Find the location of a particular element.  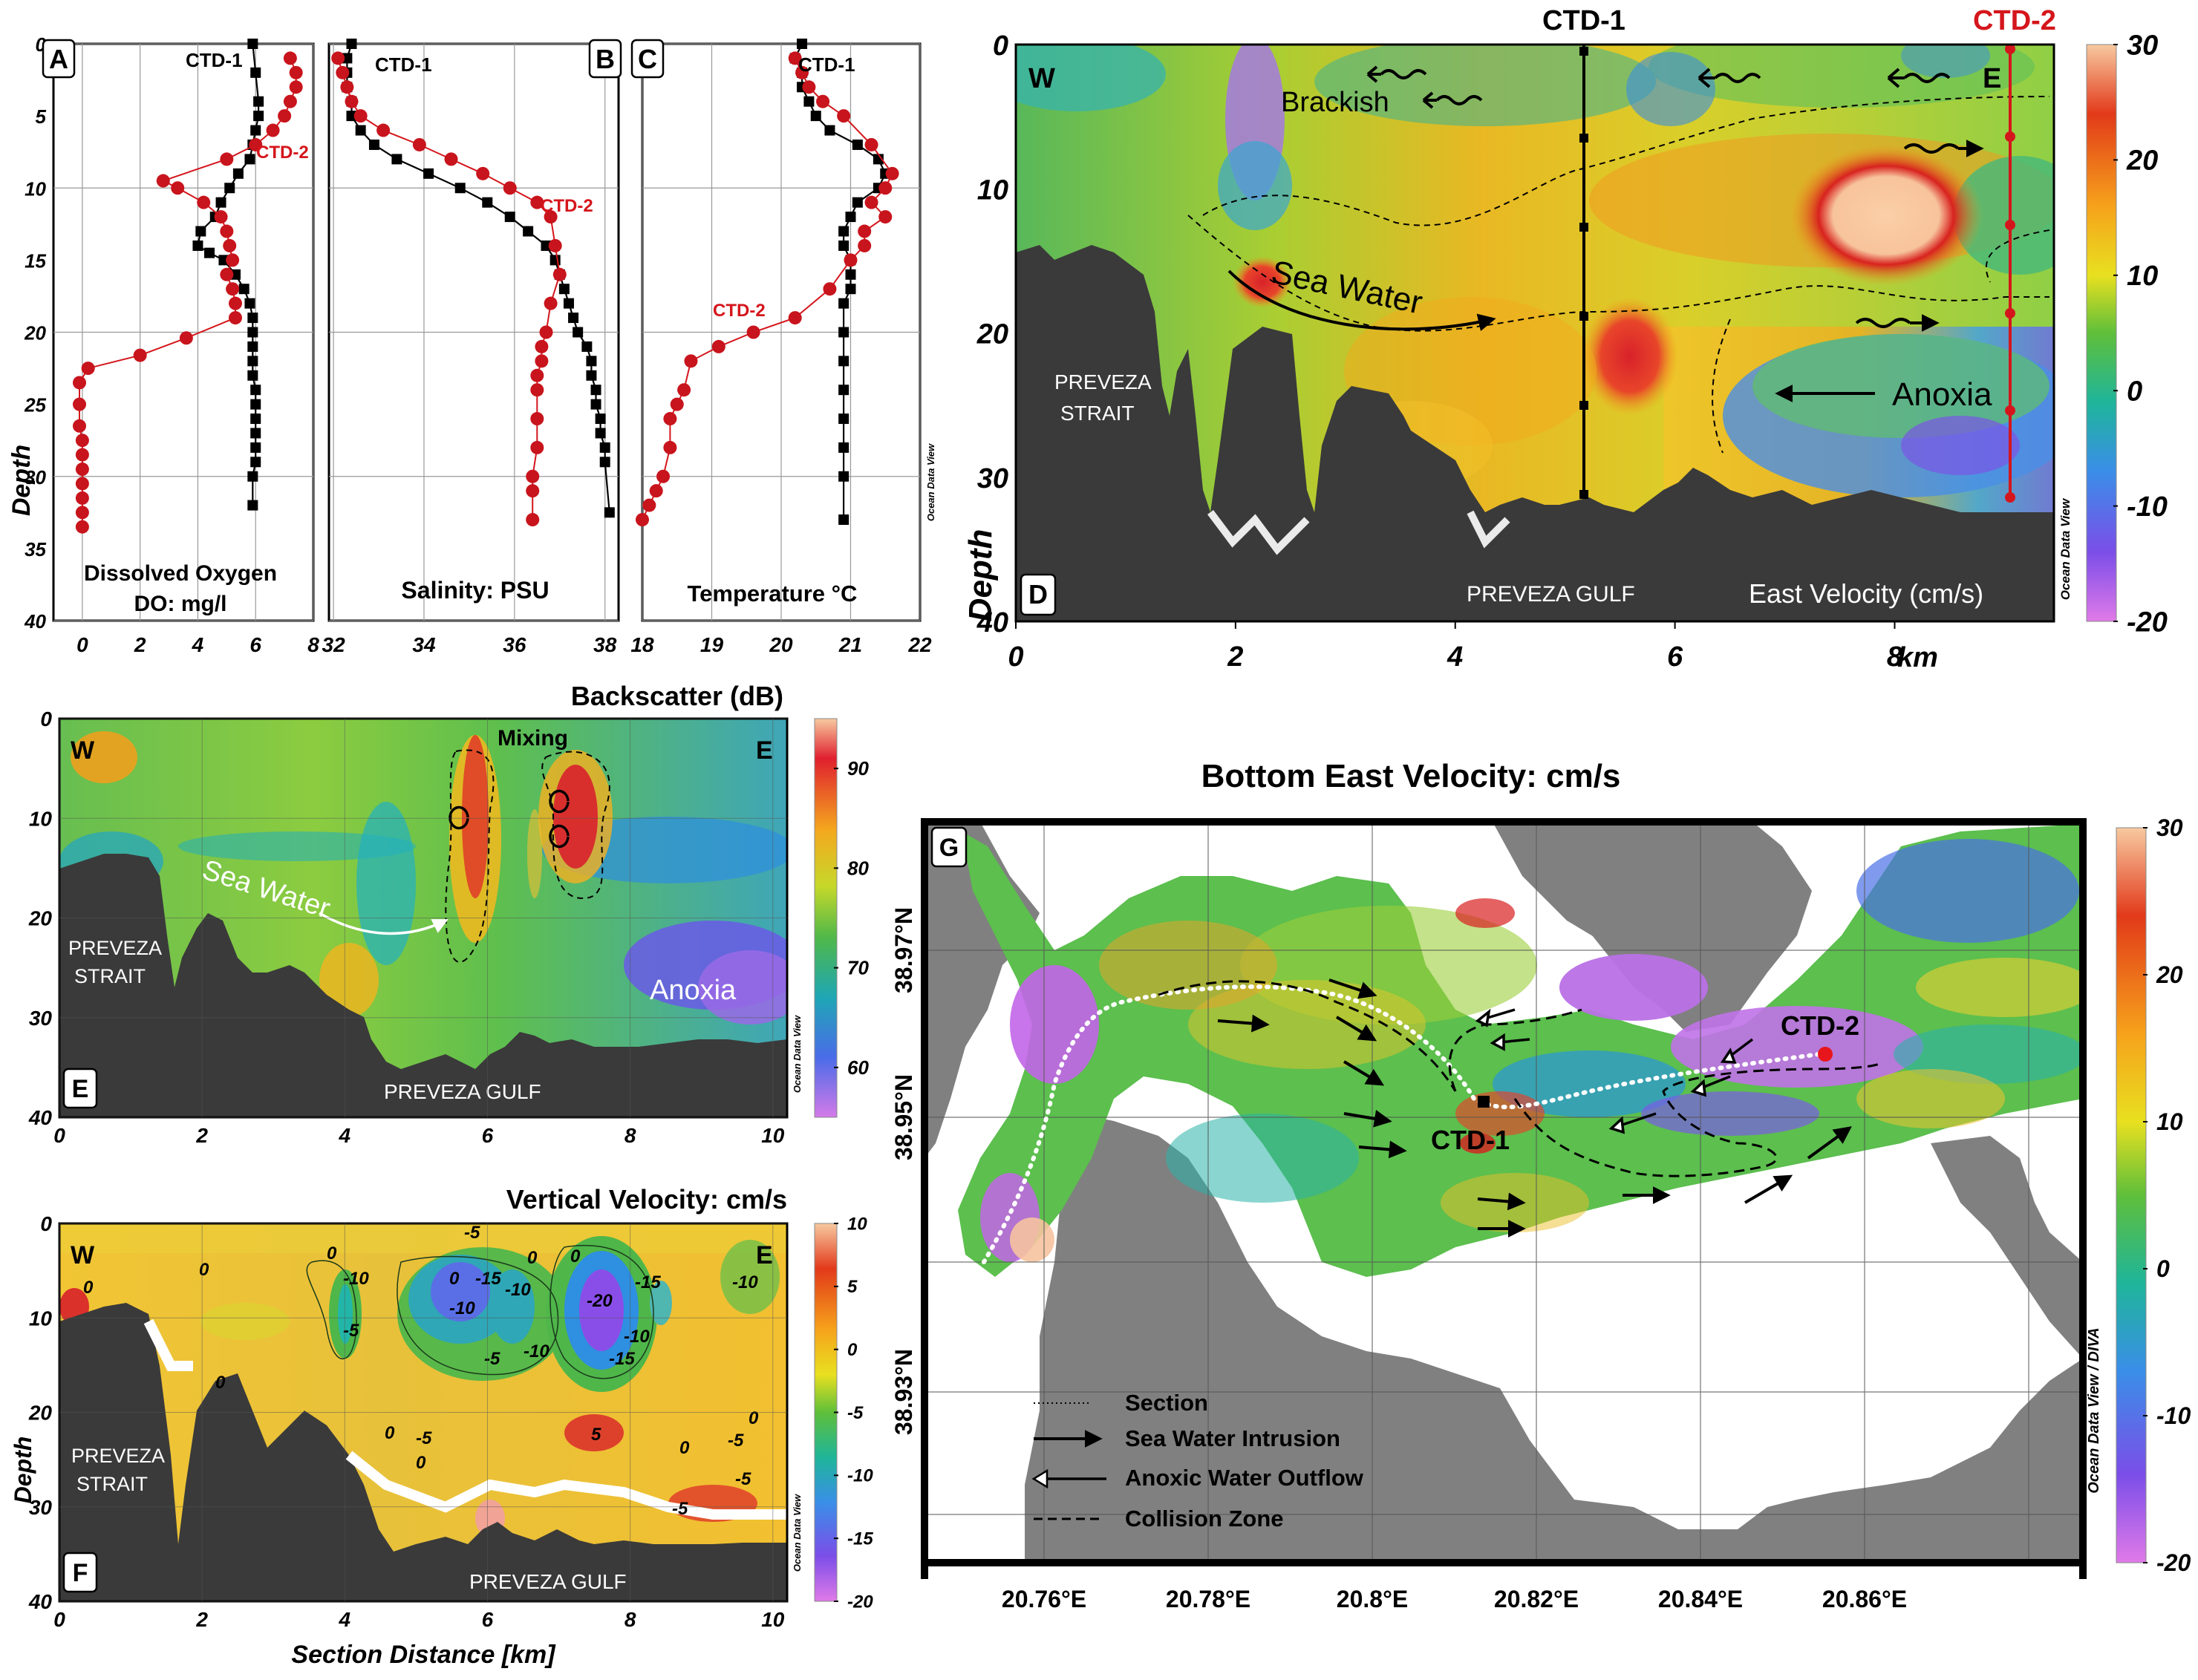

x-tick-label: 20 is located at coordinates (781, 645).